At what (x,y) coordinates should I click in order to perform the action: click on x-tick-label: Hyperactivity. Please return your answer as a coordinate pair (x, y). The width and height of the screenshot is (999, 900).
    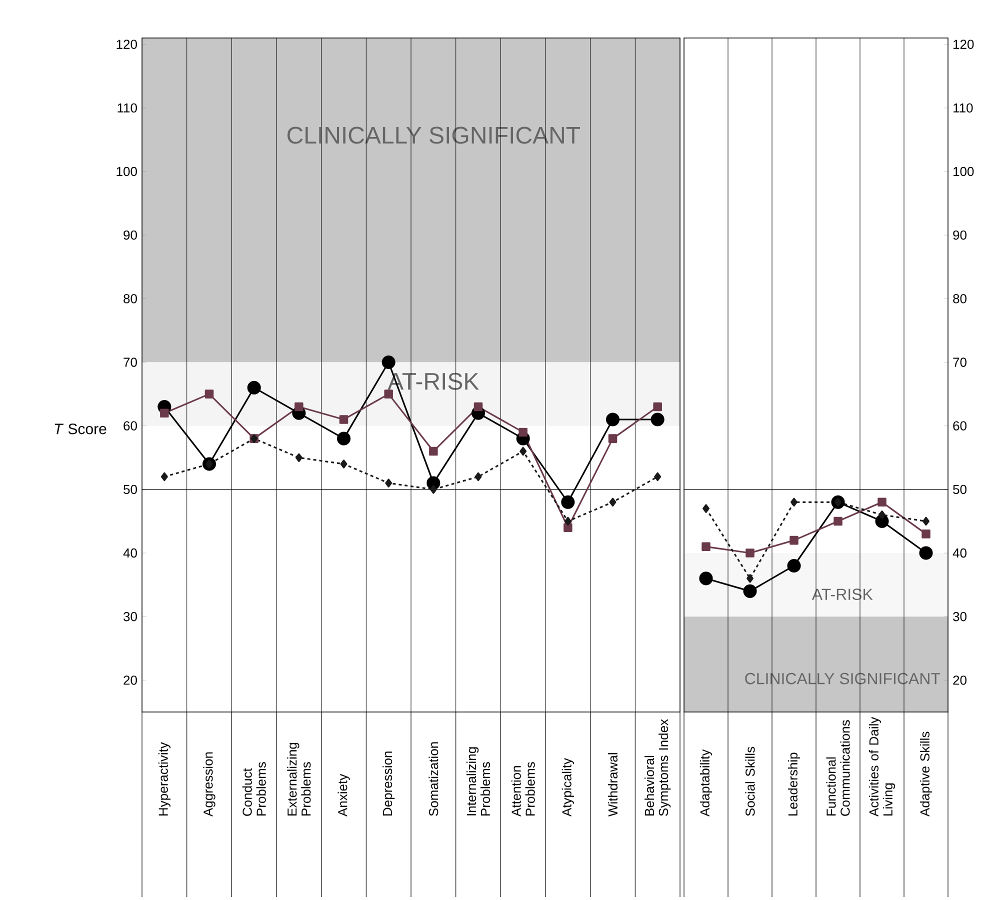
    Looking at the image, I should click on (164, 779).